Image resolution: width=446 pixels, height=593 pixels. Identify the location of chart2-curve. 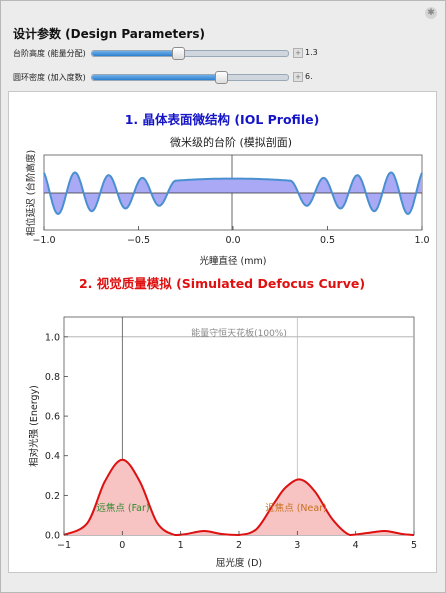
(239, 497).